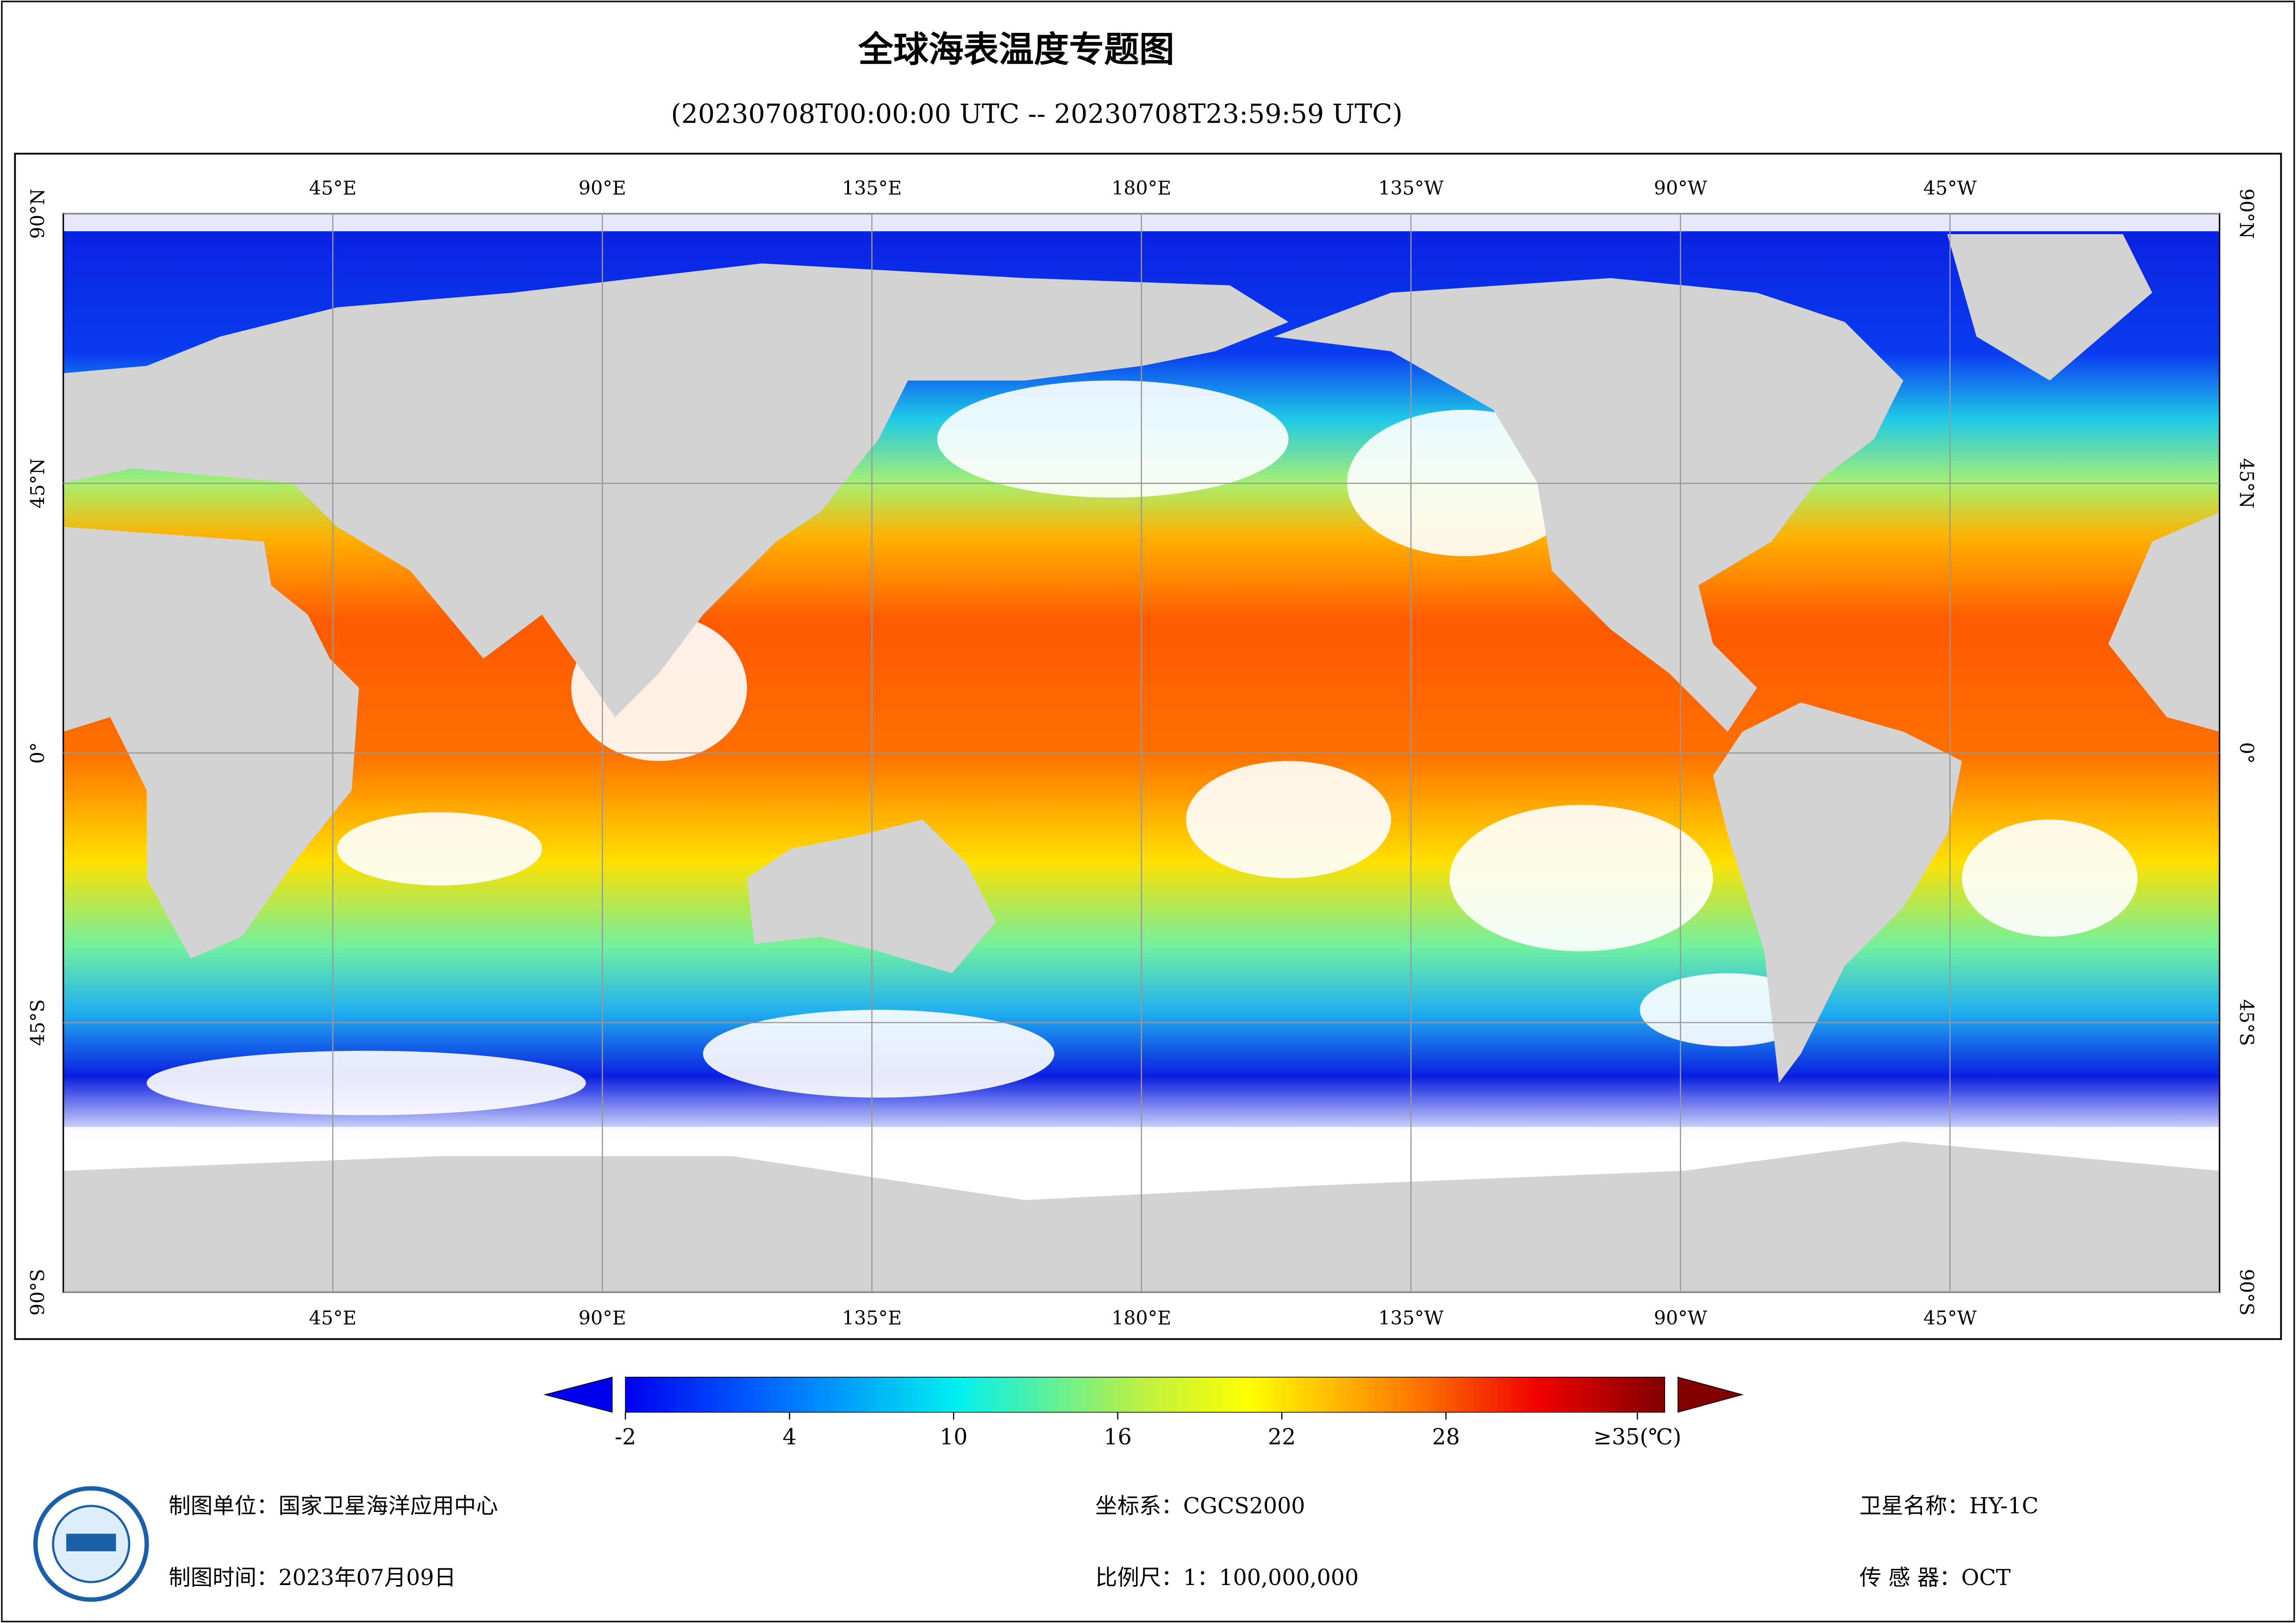 The image size is (2296, 1623). I want to click on colorbar-tick-label: 10, so click(953, 1437).